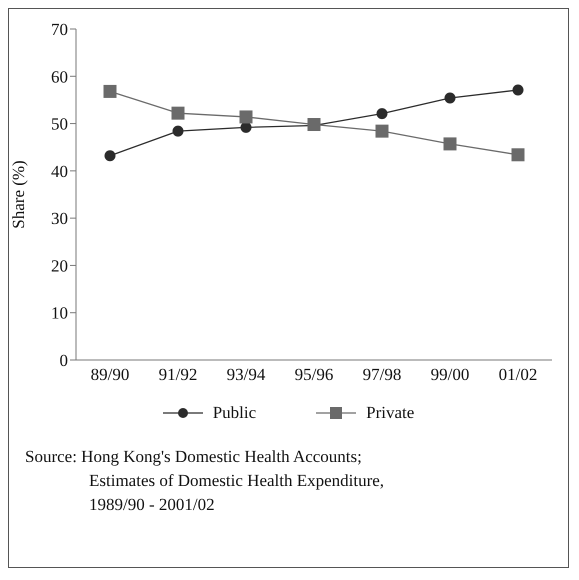  What do you see at coordinates (234, 413) in the screenshot?
I see `legend-label: Public` at bounding box center [234, 413].